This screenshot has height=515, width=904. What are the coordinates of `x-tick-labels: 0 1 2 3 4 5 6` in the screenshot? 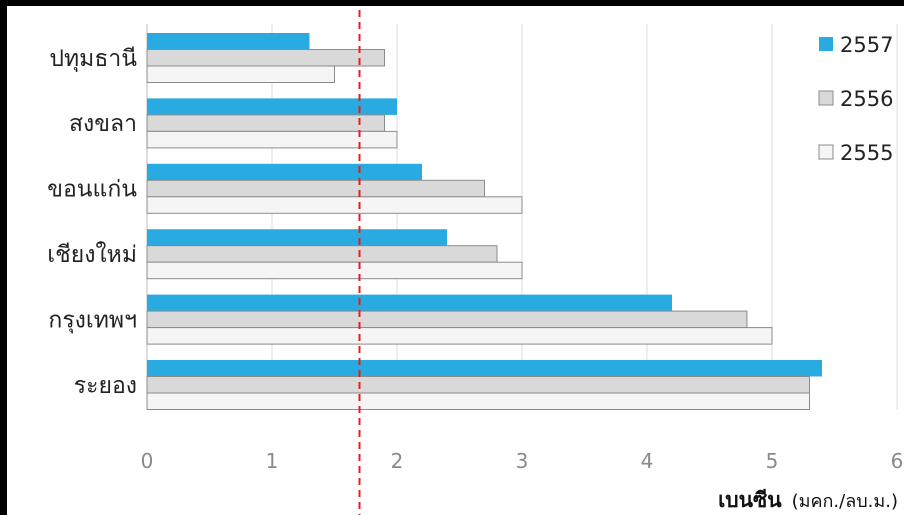 It's located at (522, 461).